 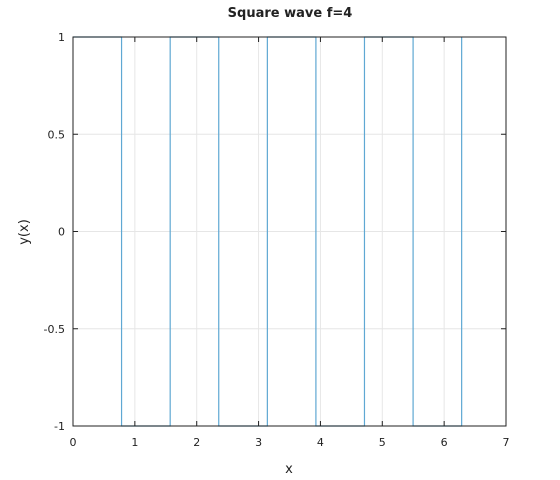 What do you see at coordinates (506, 442) in the screenshot?
I see `x-tick-label: 7` at bounding box center [506, 442].